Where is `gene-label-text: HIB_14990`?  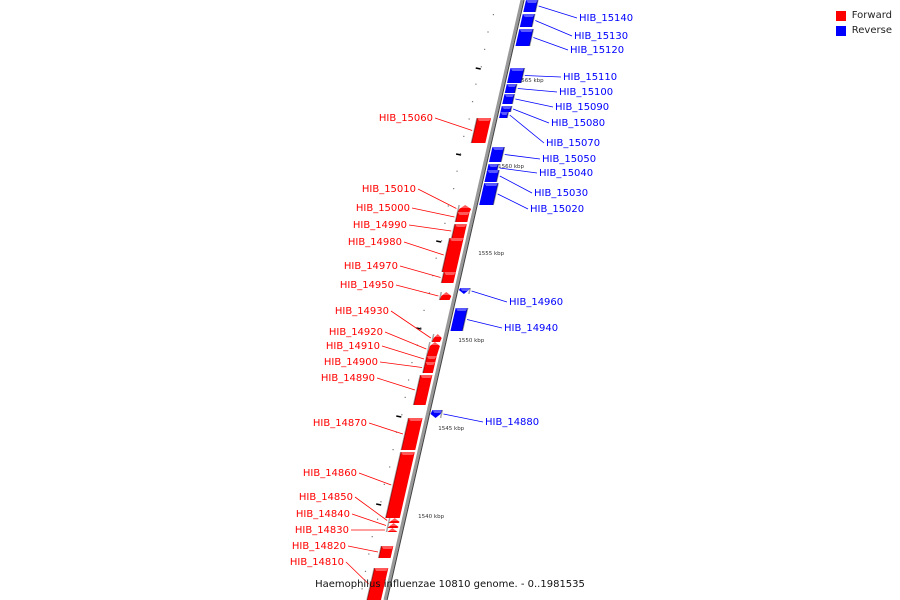
gene-label-text: HIB_14990 is located at coordinates (380, 225).